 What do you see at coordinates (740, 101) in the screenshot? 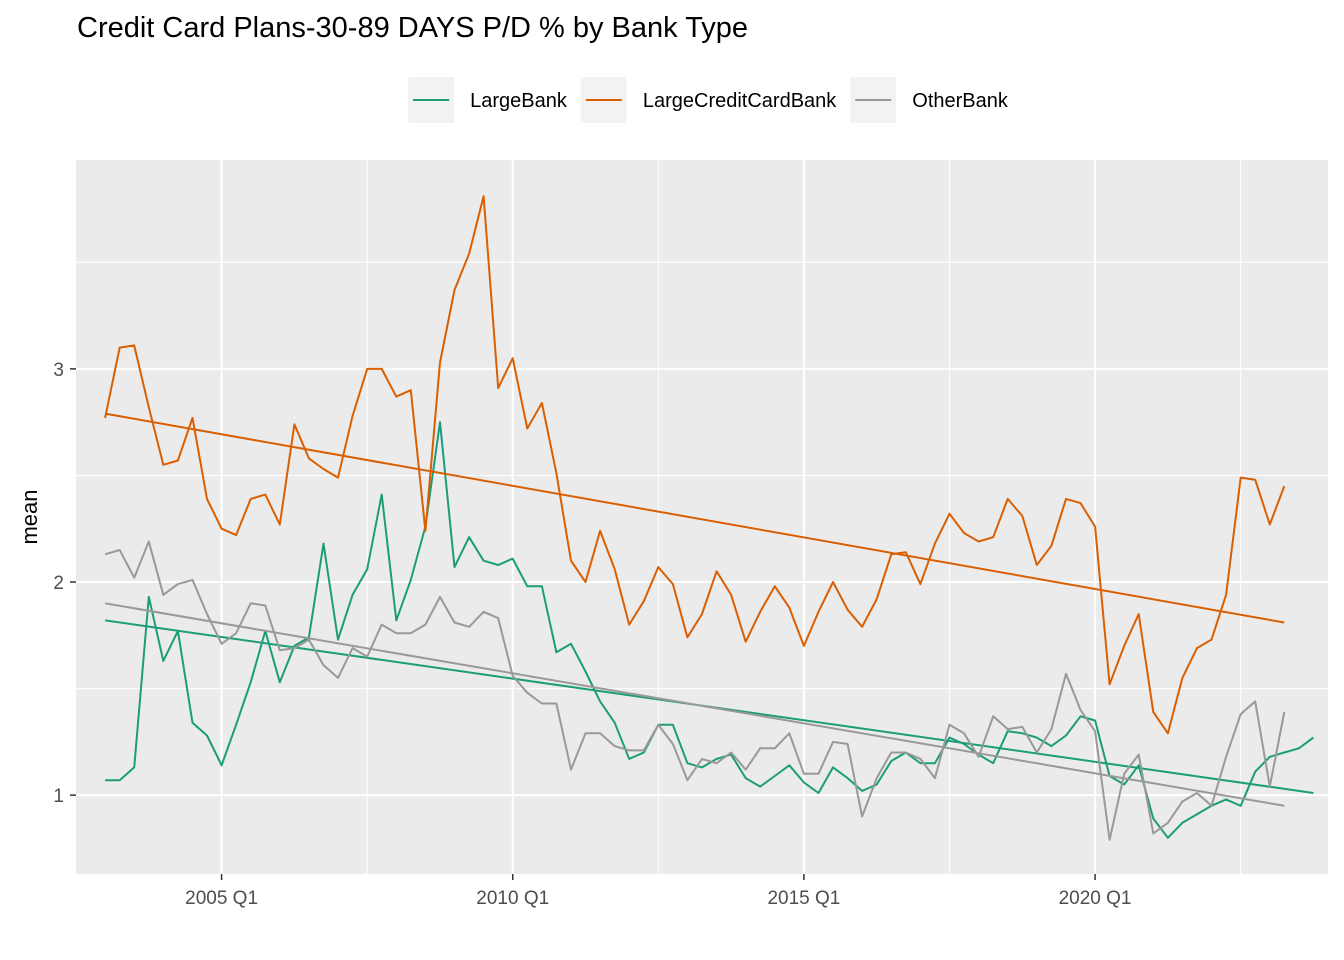
I see `legend-label-LargeCreditCardBank: LargeCreditCardBank` at bounding box center [740, 101].